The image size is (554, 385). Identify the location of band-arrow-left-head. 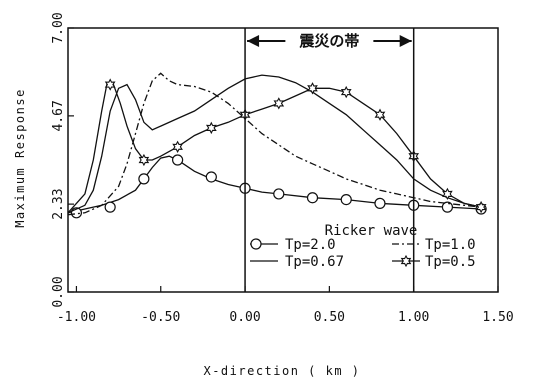
(253, 41).